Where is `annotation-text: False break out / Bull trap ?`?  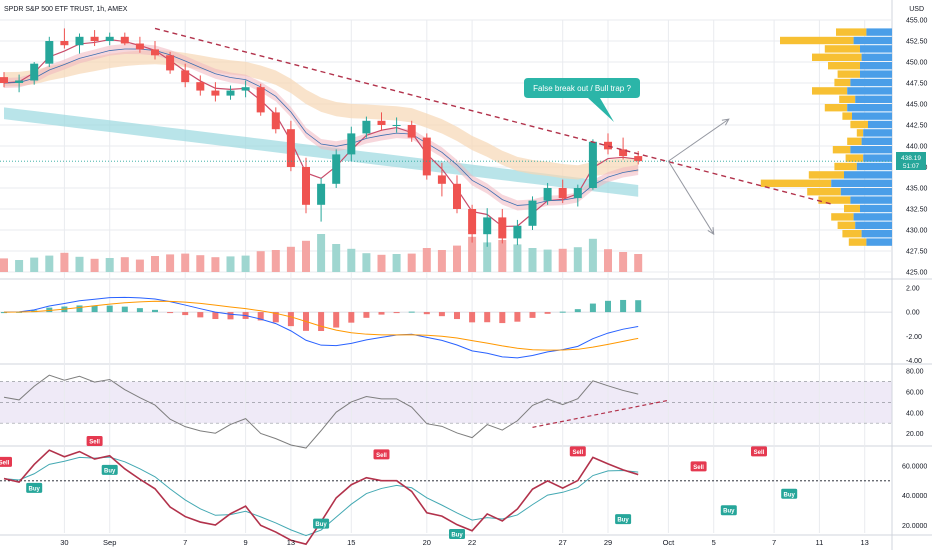 annotation-text: False break out / Bull trap ? is located at coordinates (582, 88).